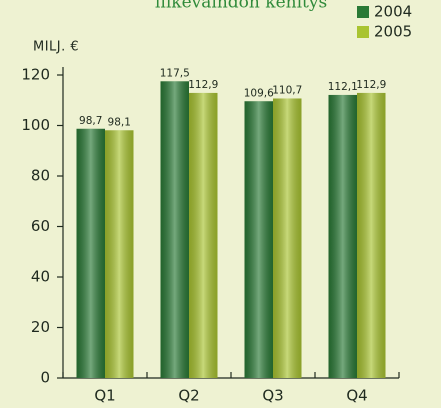  What do you see at coordinates (393, 32) in the screenshot?
I see `legend-label: 2005` at bounding box center [393, 32].